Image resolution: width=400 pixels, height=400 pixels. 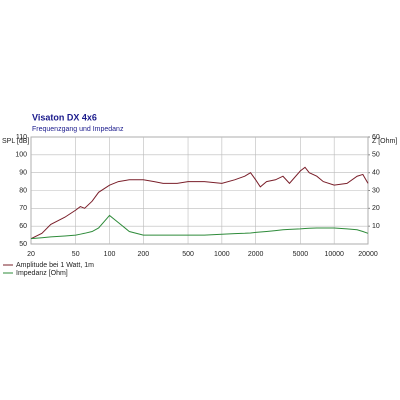 I want to click on legend-label: Amplitude bei 1 Watt, 1m, so click(x=55, y=265).